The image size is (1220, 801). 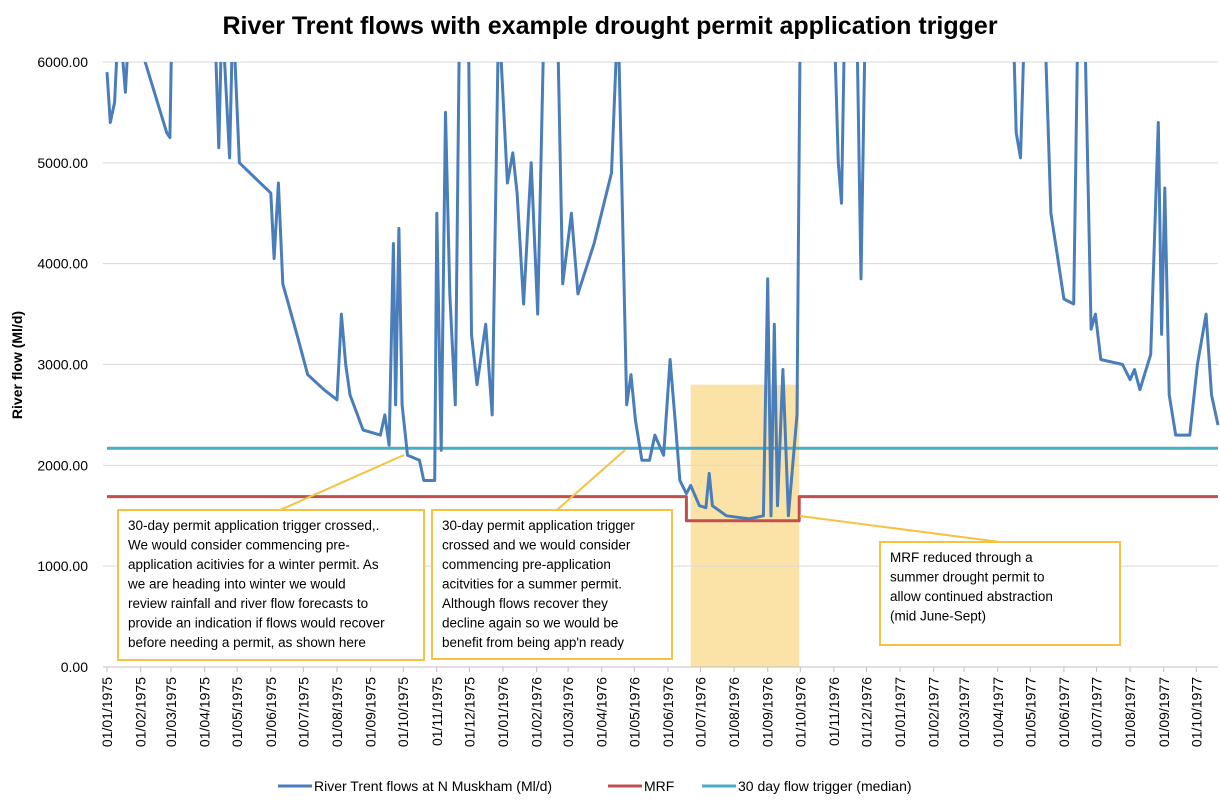 What do you see at coordinates (967, 577) in the screenshot?
I see `annotation-text: summer drought permit to` at bounding box center [967, 577].